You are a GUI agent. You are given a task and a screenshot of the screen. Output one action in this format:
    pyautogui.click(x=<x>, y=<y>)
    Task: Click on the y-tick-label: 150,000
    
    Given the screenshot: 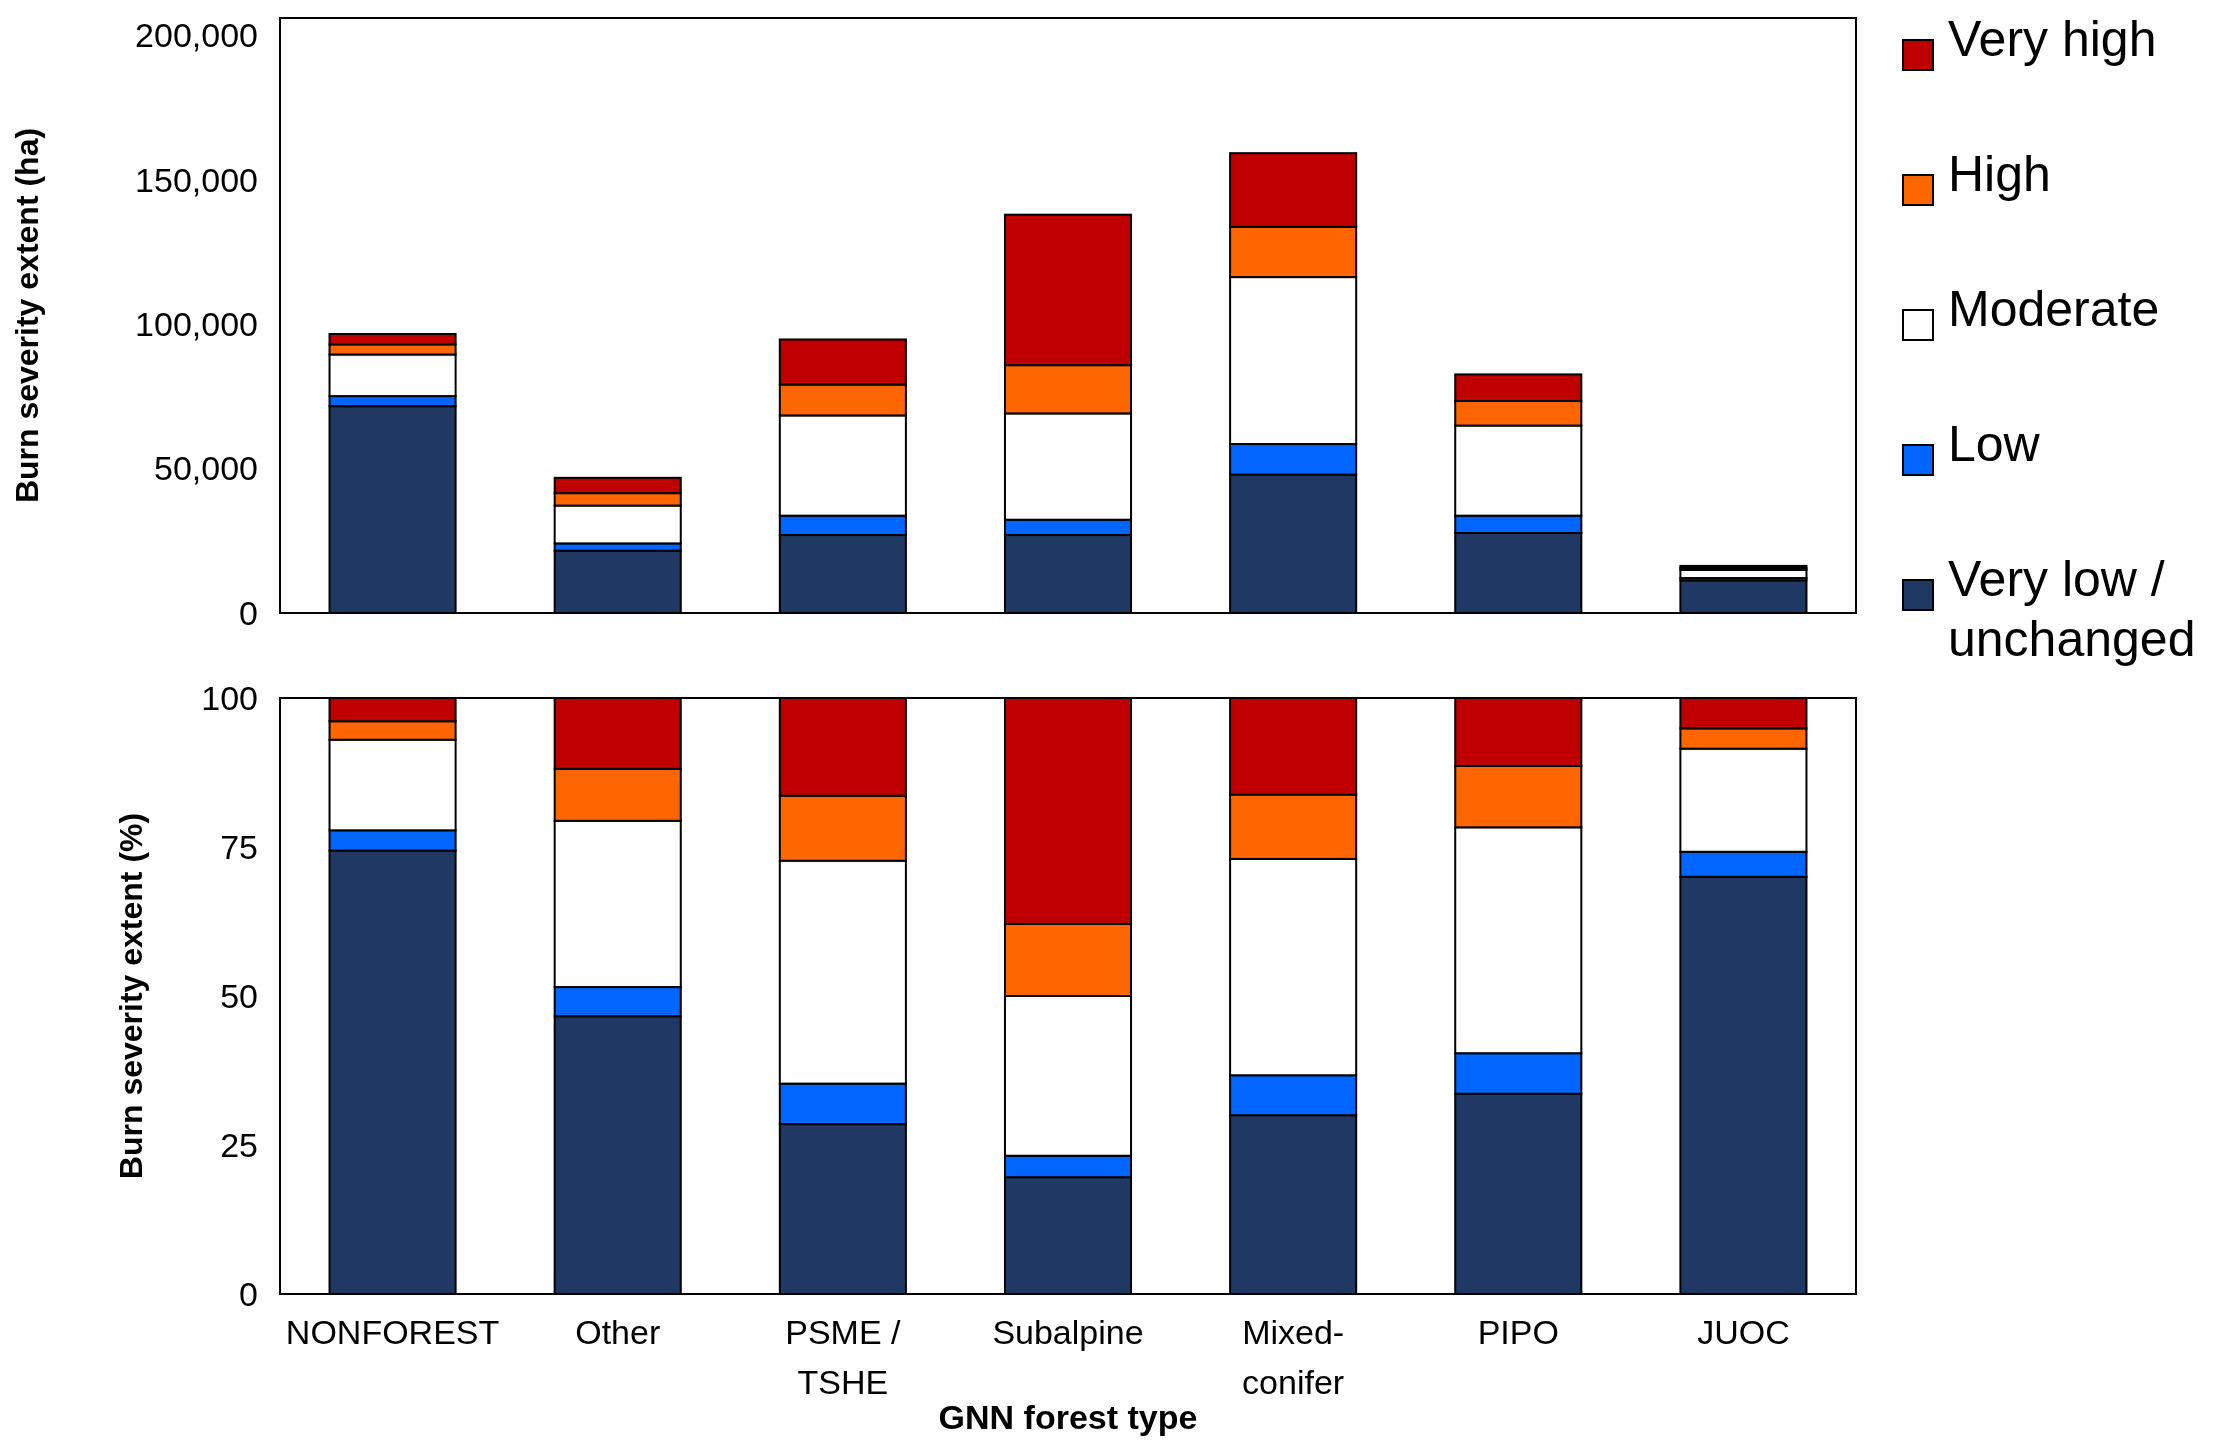 What is the action you would take?
    pyautogui.click(x=196, y=179)
    